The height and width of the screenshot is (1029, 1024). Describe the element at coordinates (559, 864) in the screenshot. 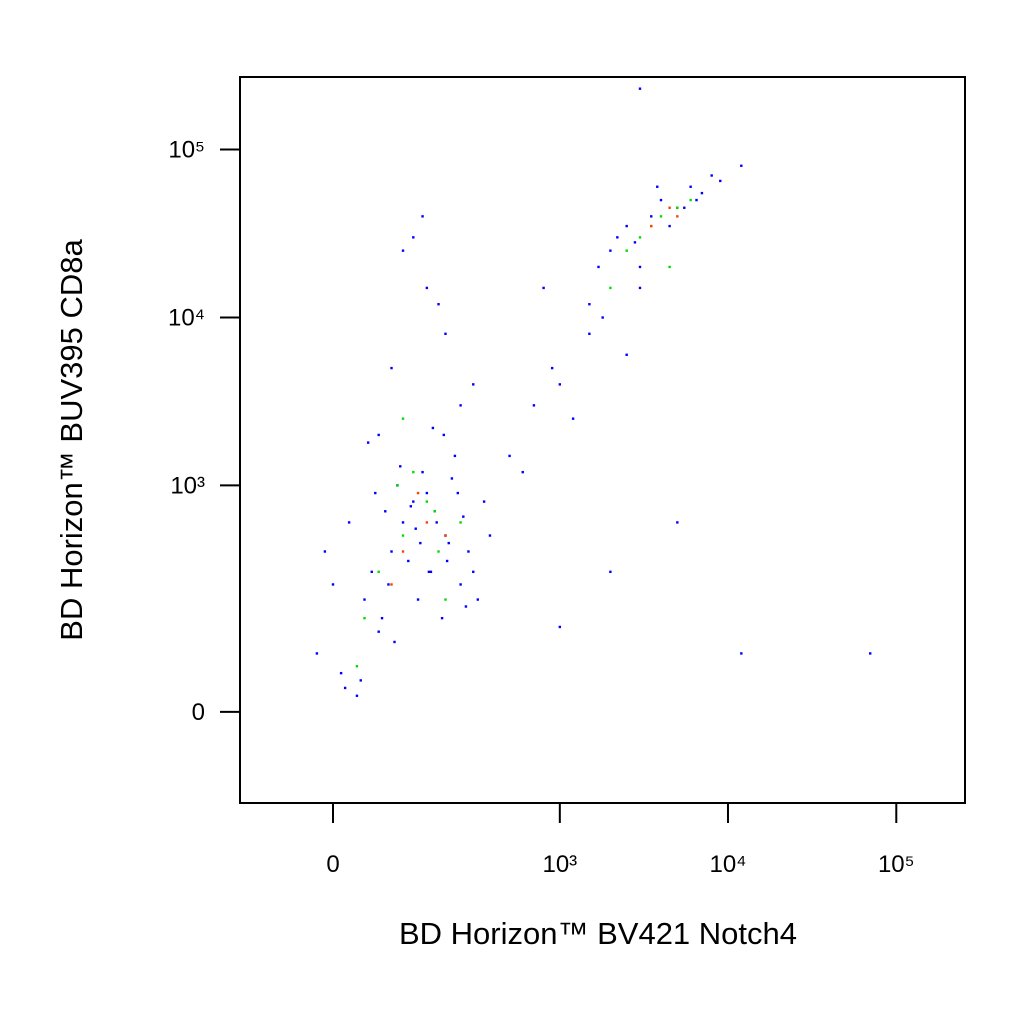

I see `x-tick-label: 10³` at that location.